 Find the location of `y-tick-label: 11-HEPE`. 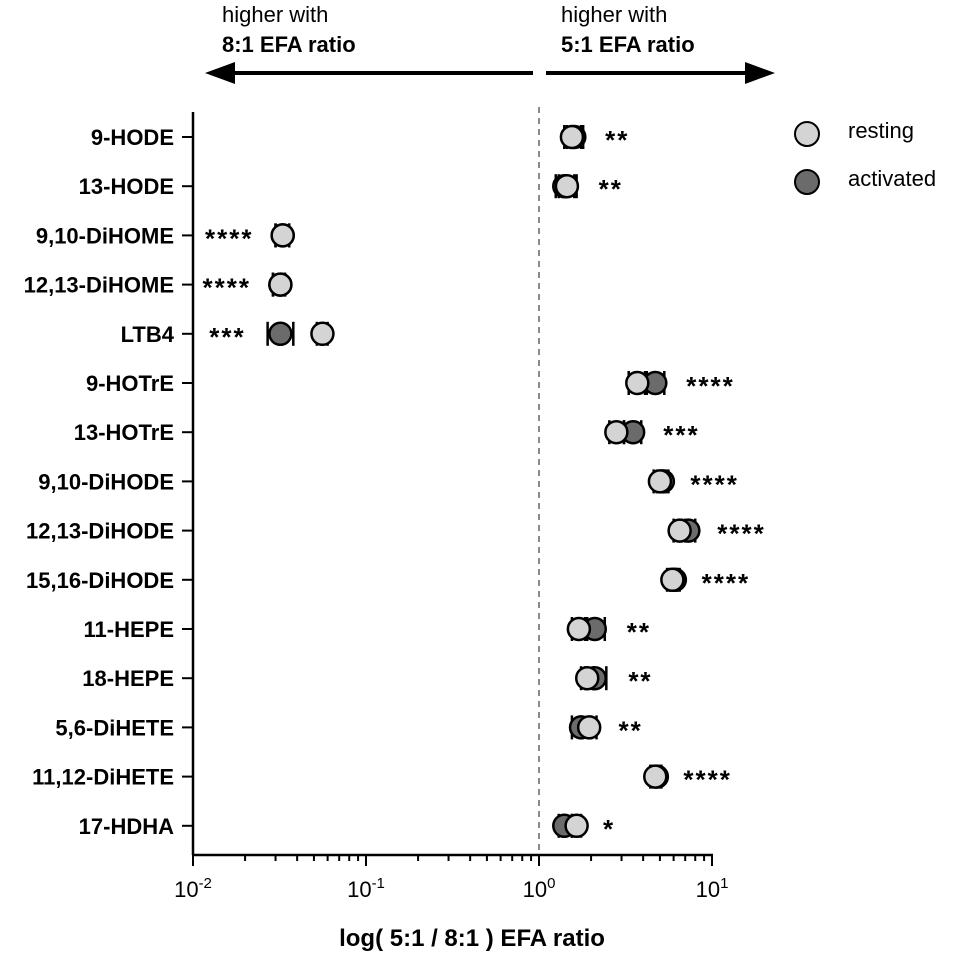

y-tick-label: 11-HEPE is located at coordinates (129, 629).